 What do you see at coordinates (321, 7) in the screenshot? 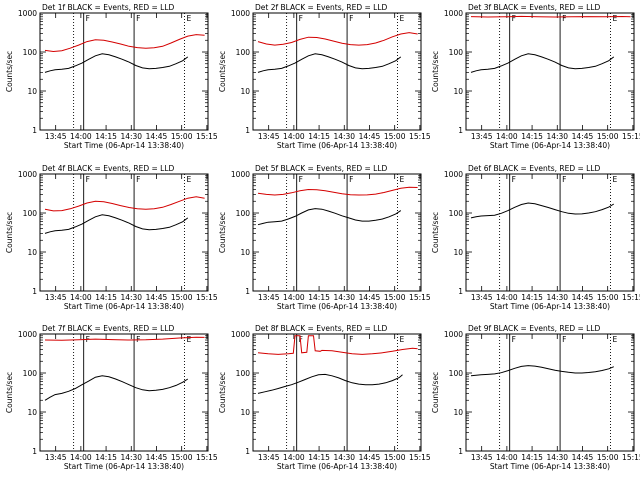
I see `panel-title: Det 2f BLACK = Events, RED = LLD` at bounding box center [321, 7].